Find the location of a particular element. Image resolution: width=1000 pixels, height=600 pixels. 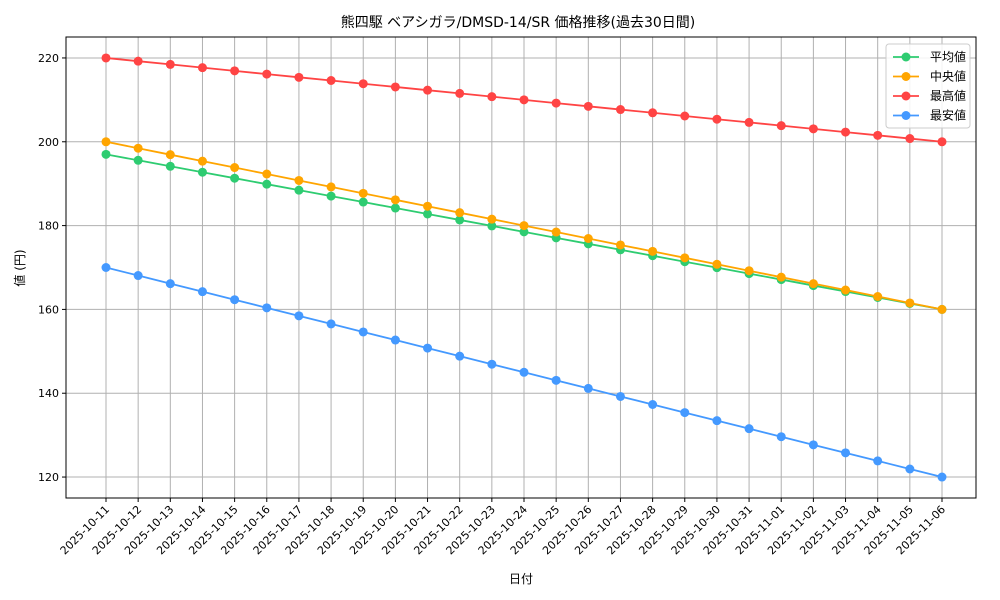

legend-box is located at coordinates (928, 86).